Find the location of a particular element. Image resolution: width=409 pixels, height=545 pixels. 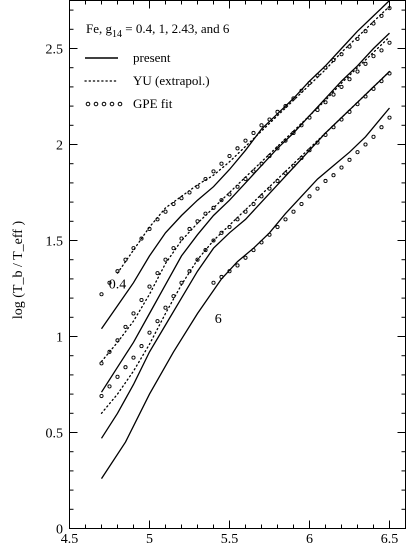

legend-gpe-label: GPE fit is located at coordinates (153, 103).